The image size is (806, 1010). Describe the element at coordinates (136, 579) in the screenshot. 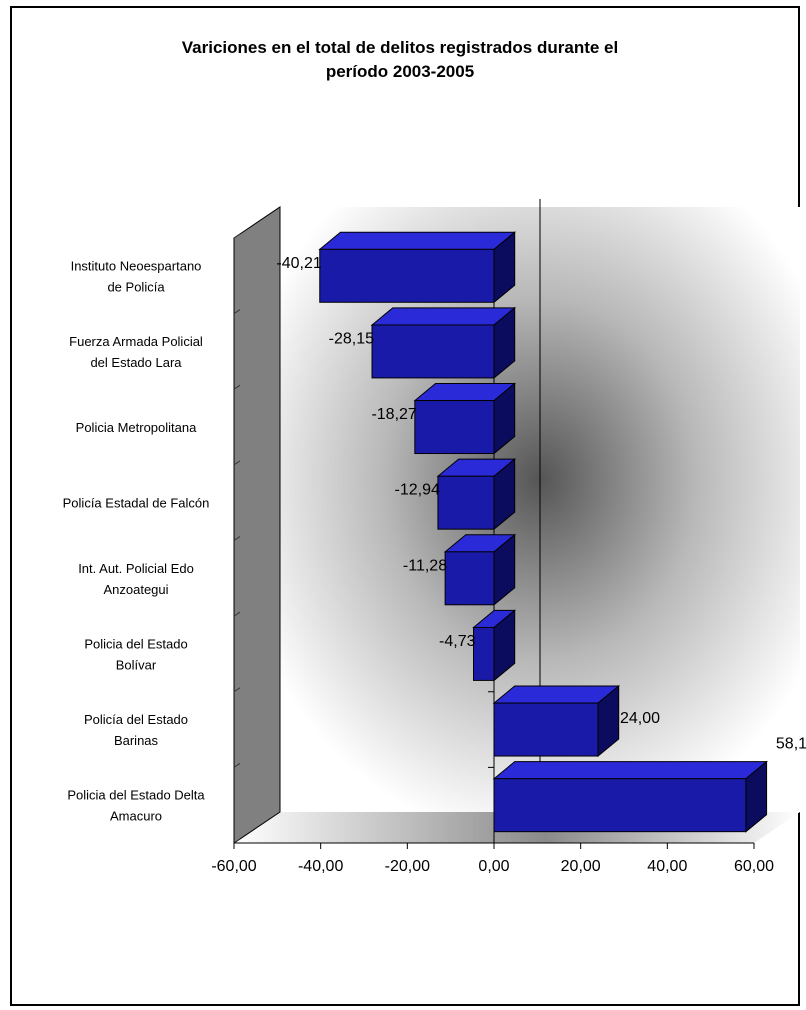

I see `category-label: Int. Aut. Policial Edo Anzoategui` at that location.